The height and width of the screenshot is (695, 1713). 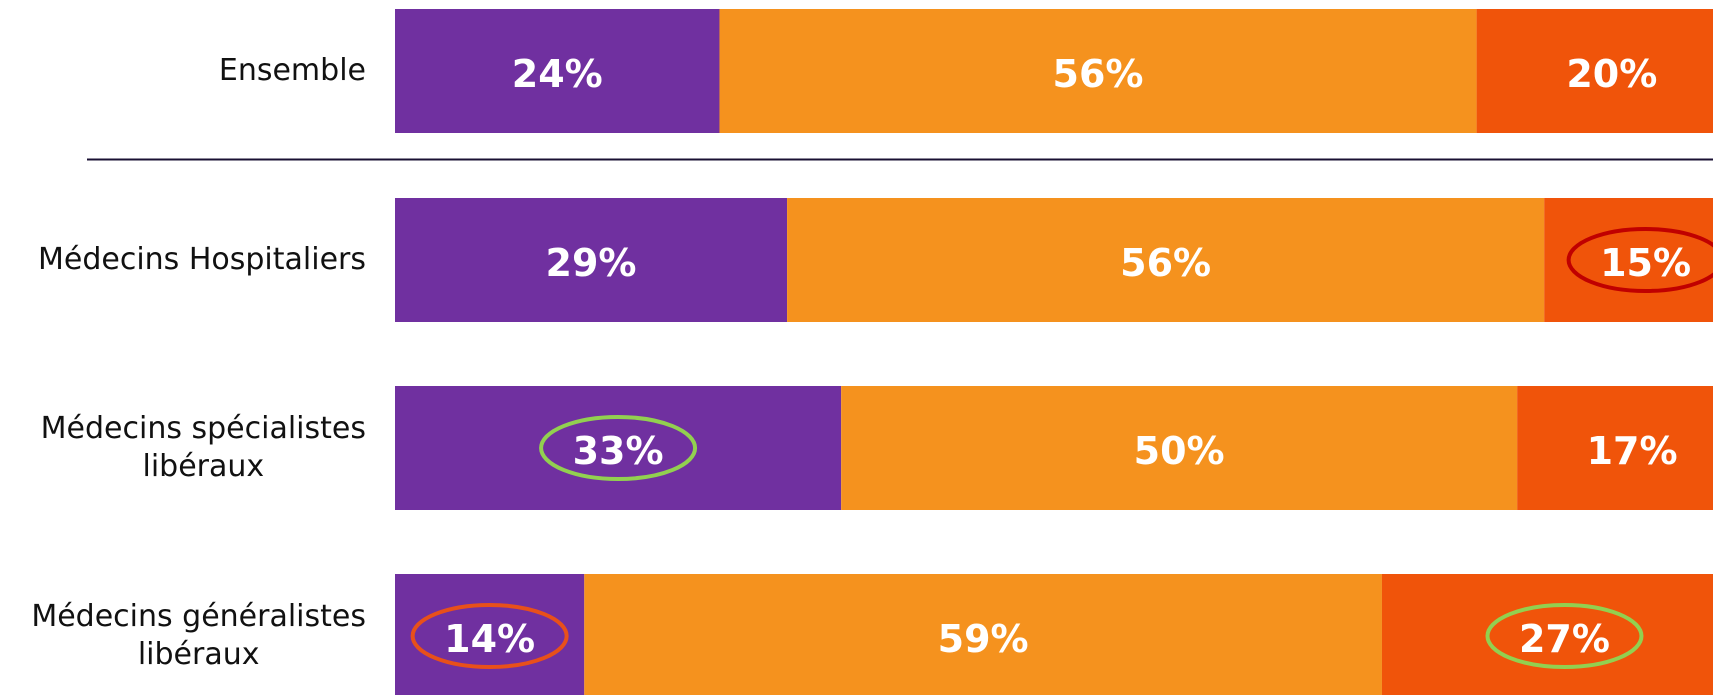 What do you see at coordinates (618, 451) in the screenshot?
I see `value-label: 33%` at bounding box center [618, 451].